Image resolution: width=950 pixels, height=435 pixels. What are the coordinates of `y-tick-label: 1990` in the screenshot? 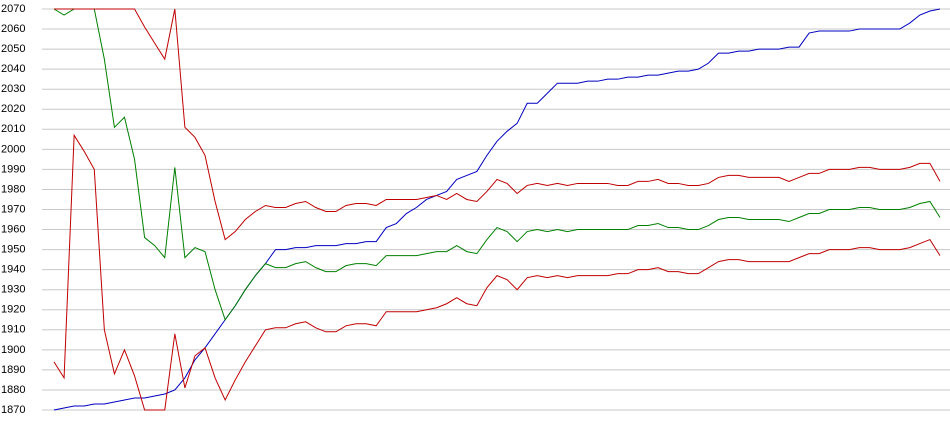 It's located at (13, 169).